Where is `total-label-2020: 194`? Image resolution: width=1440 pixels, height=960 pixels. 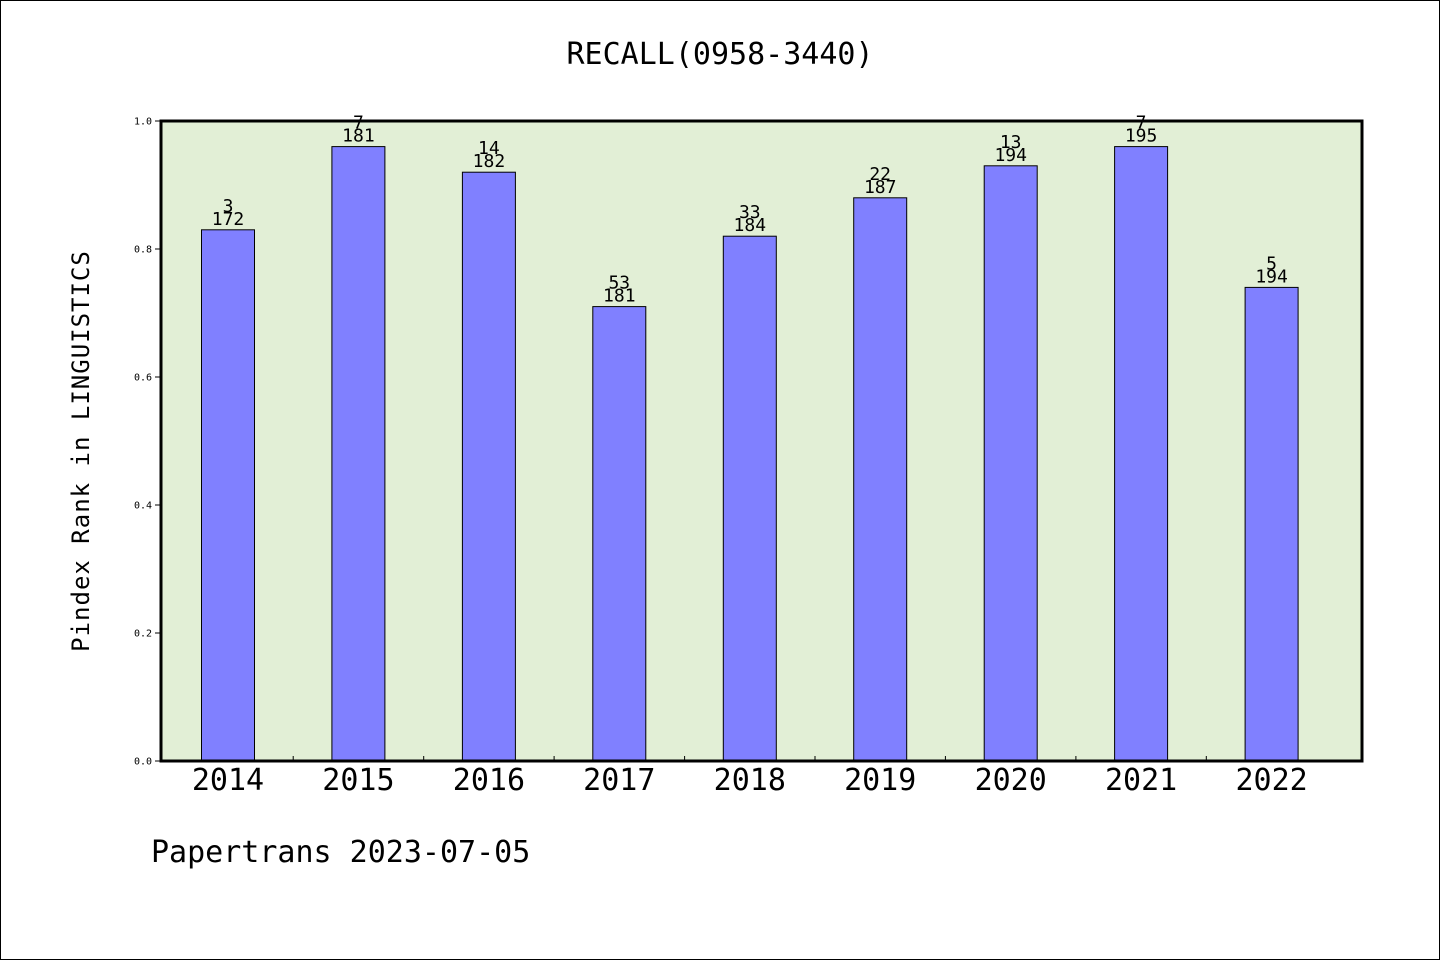
total-label-2020: 194 is located at coordinates (1010, 155).